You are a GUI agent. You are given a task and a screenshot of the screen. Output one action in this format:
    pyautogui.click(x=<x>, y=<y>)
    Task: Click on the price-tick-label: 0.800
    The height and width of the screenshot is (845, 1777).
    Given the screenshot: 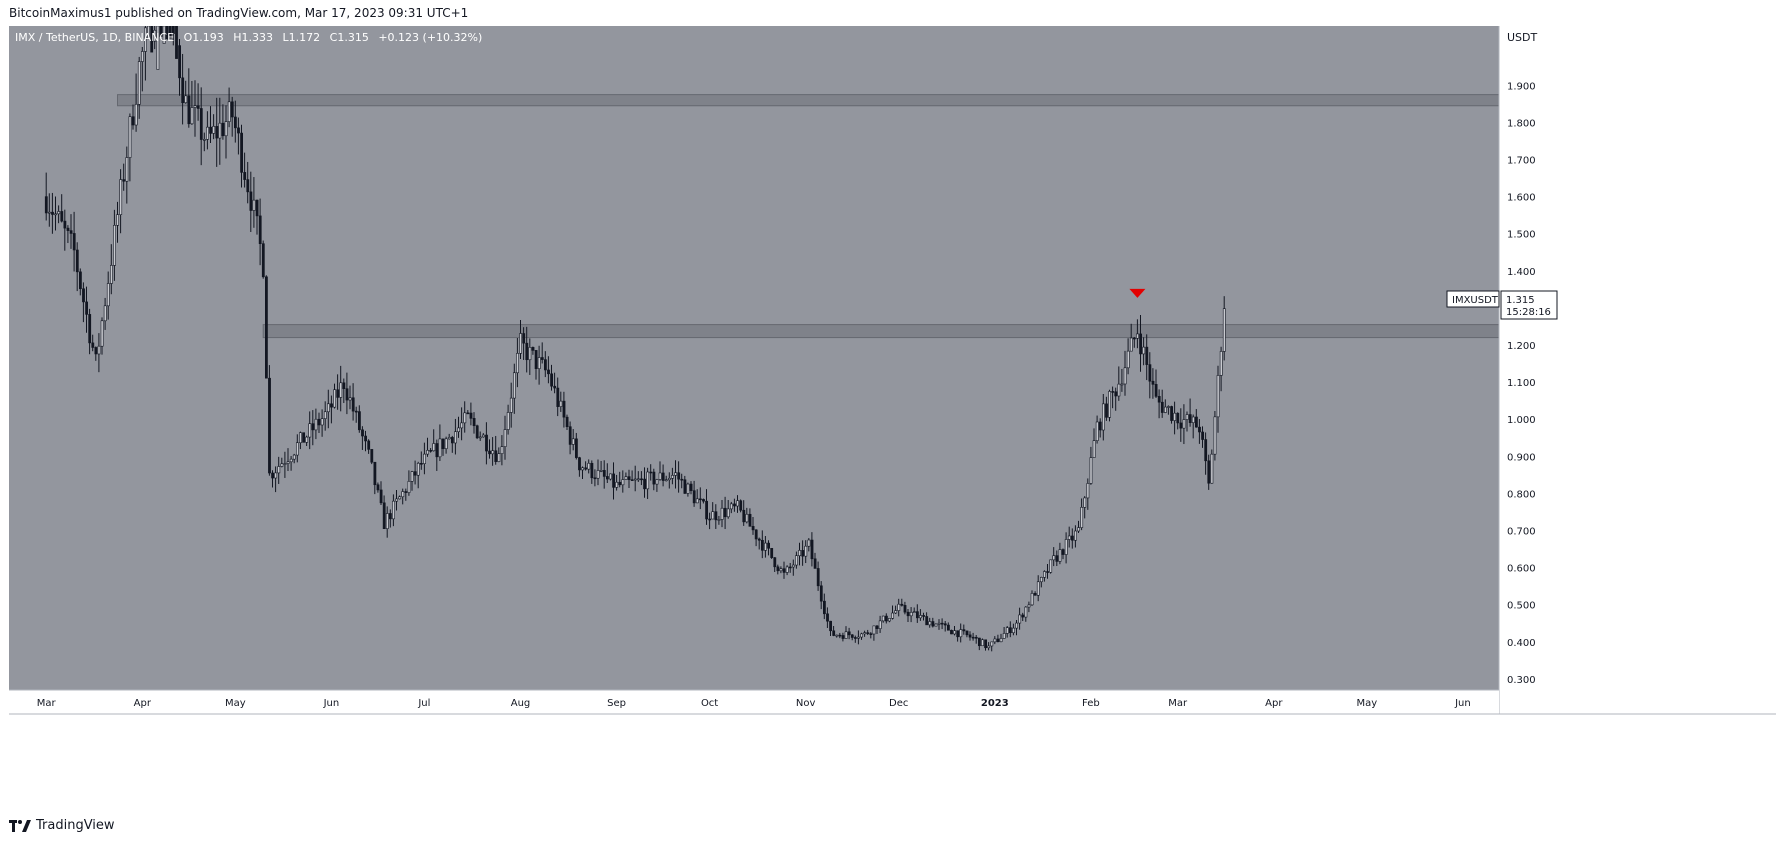 What is the action you would take?
    pyautogui.click(x=1521, y=494)
    